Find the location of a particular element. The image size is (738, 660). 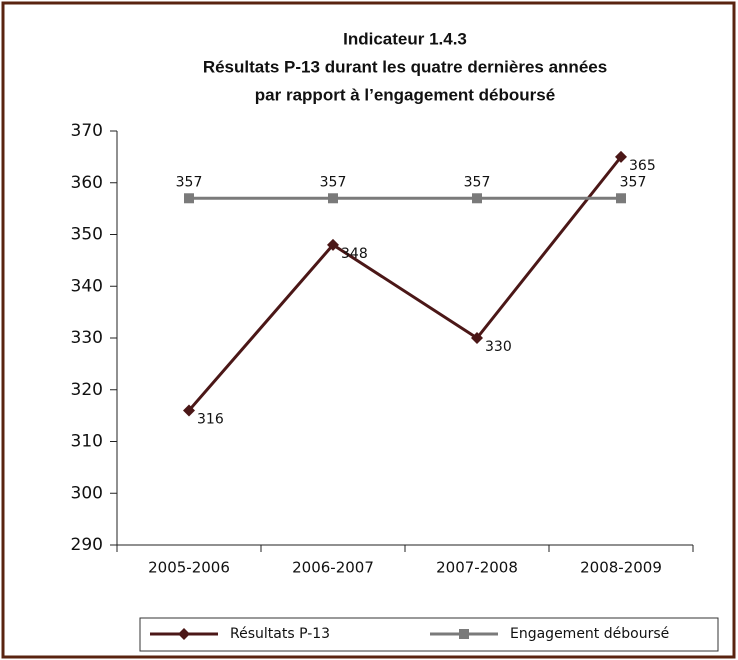

x-tick-label: 2006-2007 is located at coordinates (333, 568).